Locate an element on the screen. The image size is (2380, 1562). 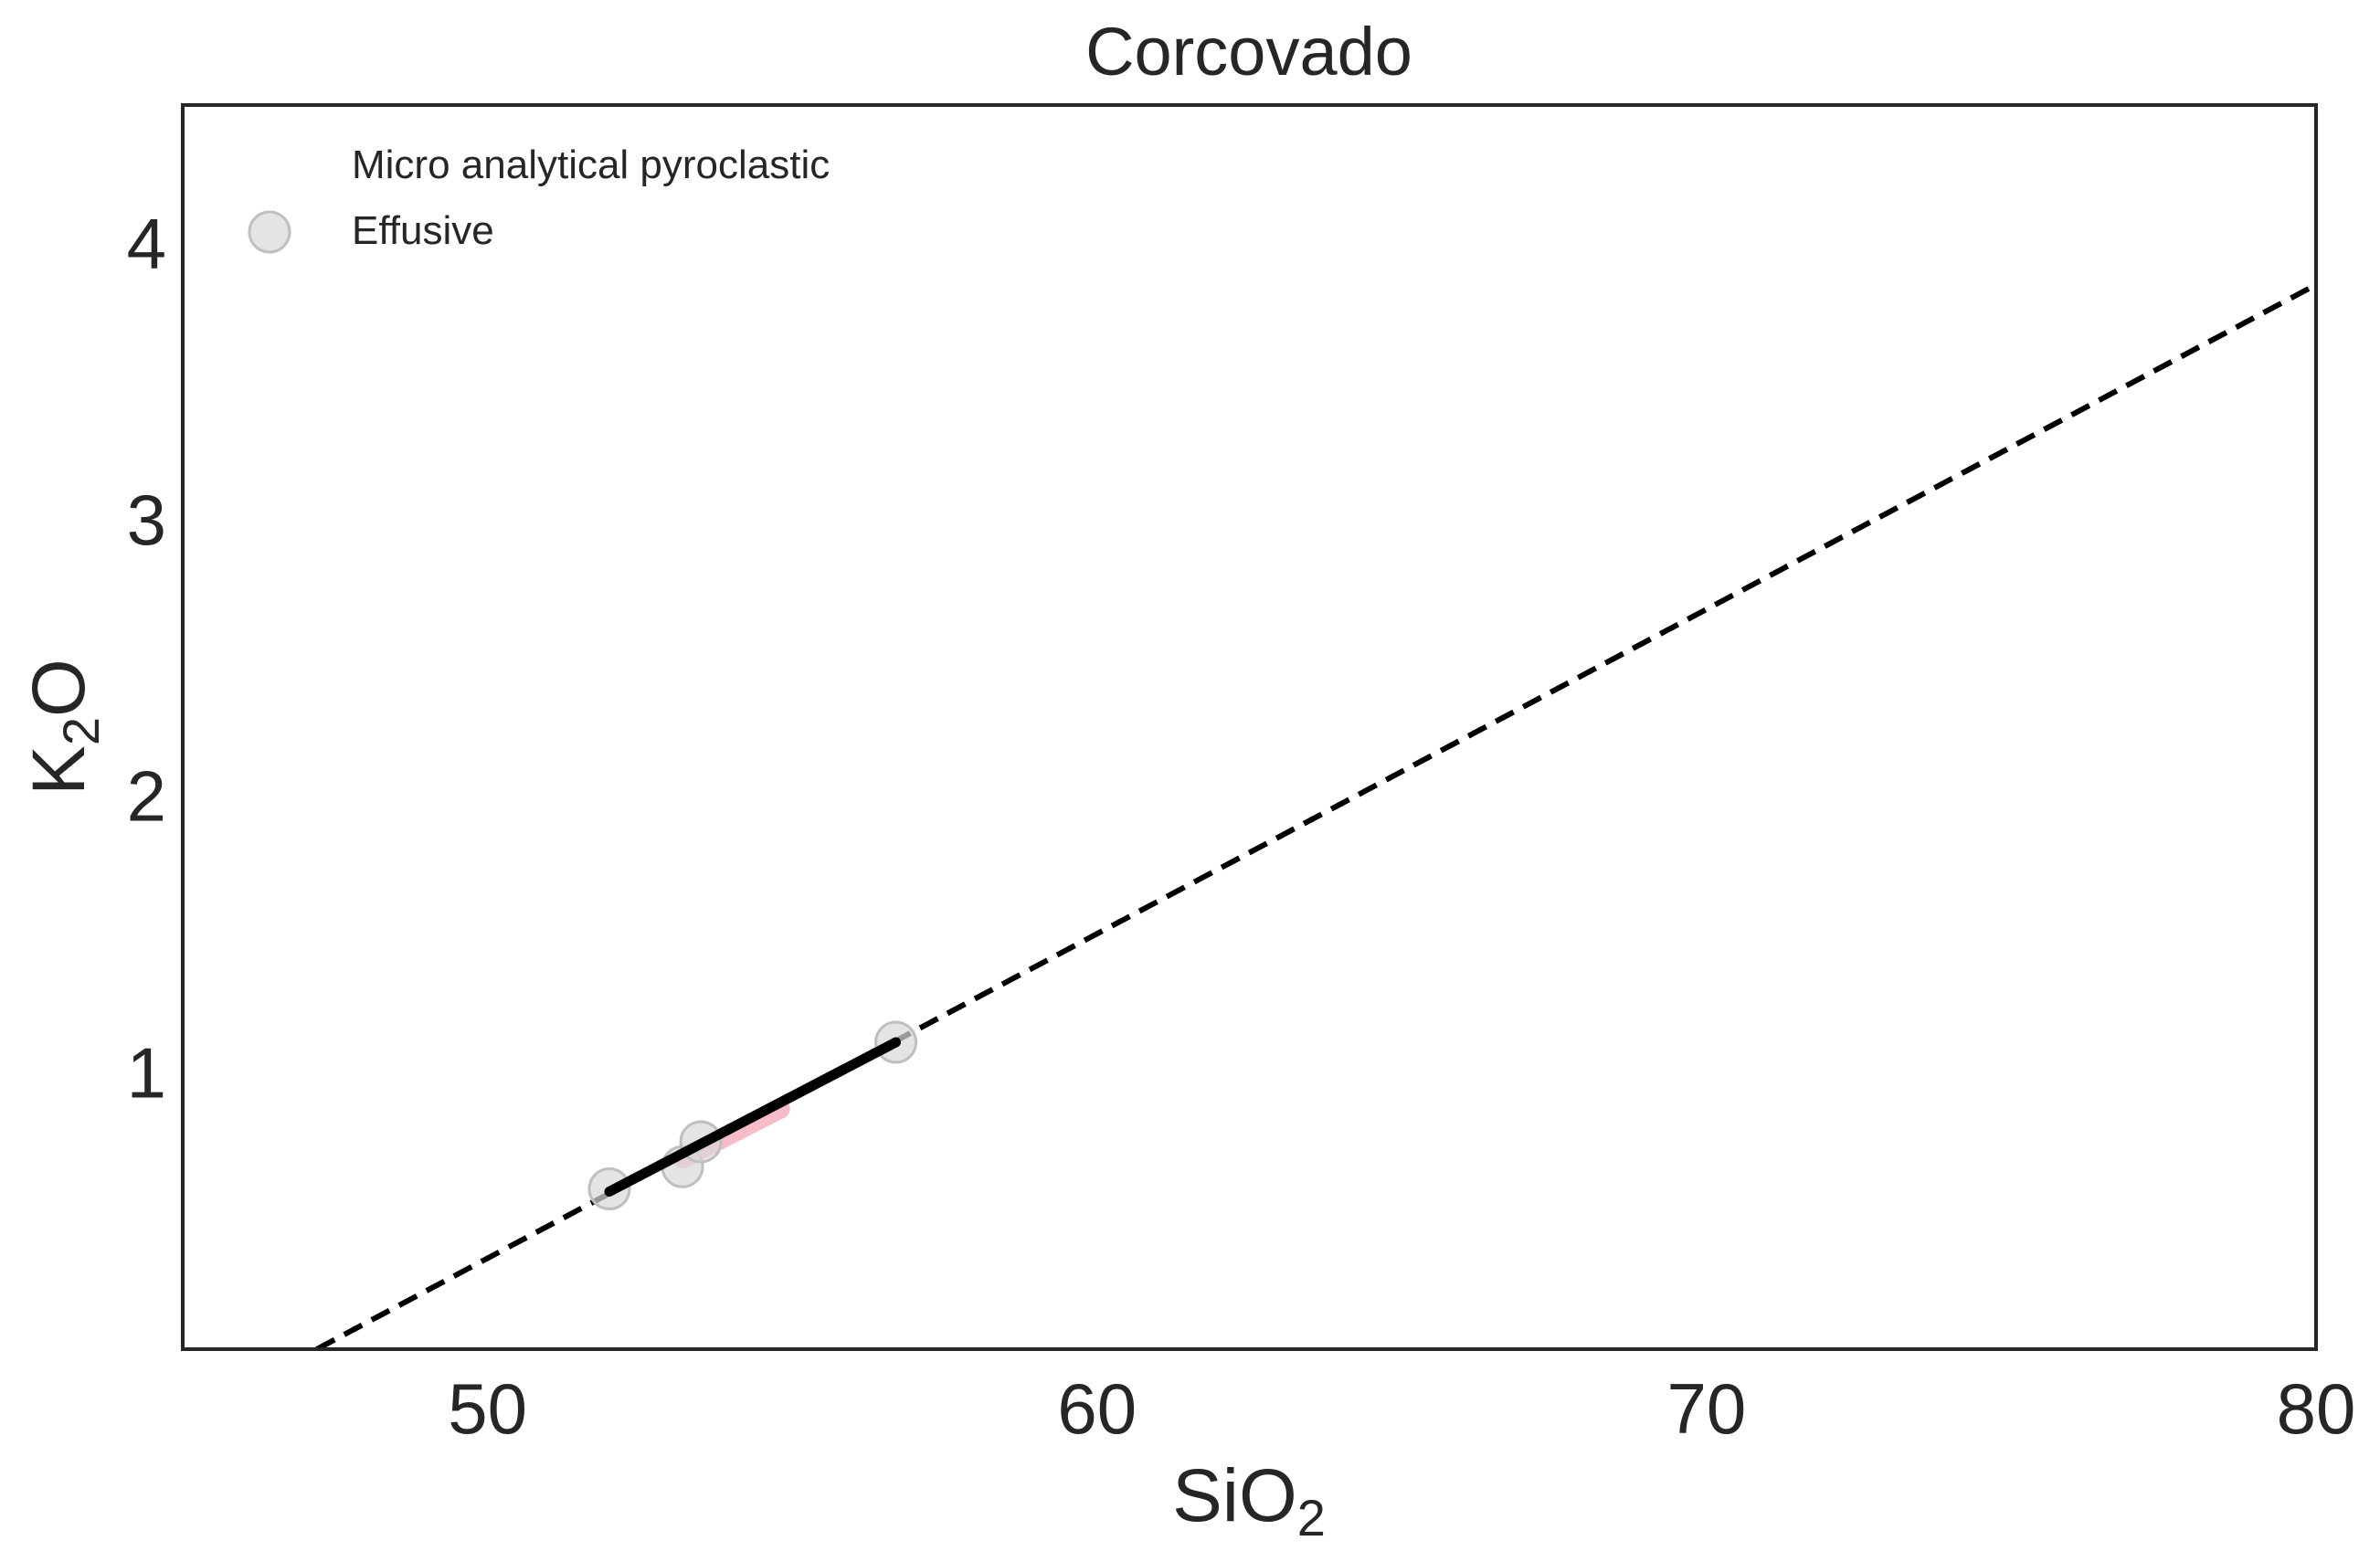
y-axis-label-base: K is located at coordinates (59, 770).